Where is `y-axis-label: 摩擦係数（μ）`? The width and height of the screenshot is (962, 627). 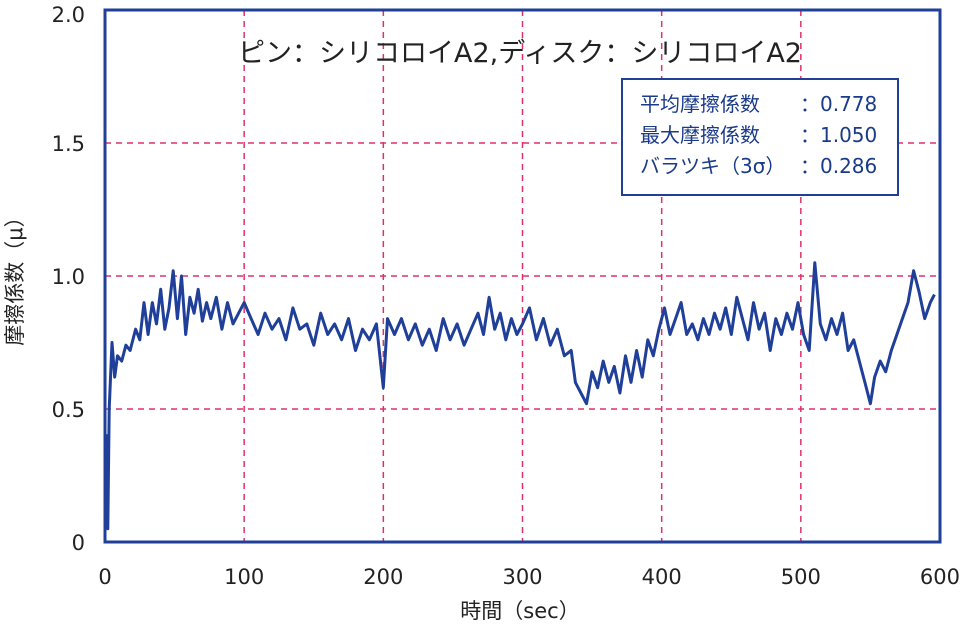
y-axis-label: 摩擦係数（μ） is located at coordinates (15, 275).